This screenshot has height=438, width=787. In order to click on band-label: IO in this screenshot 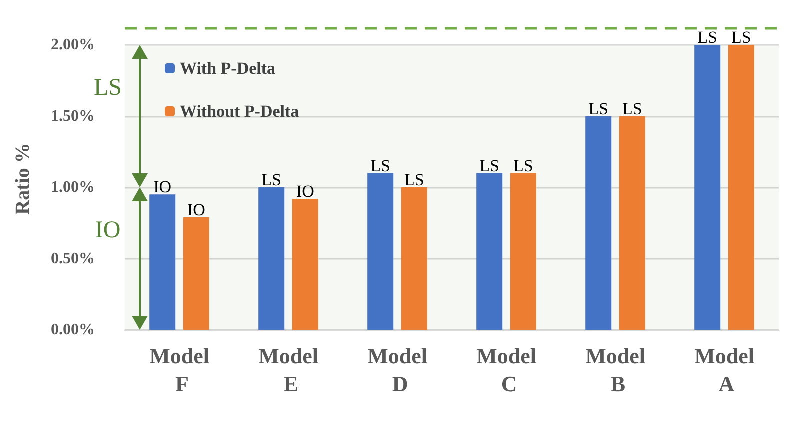, I will do `click(108, 230)`.